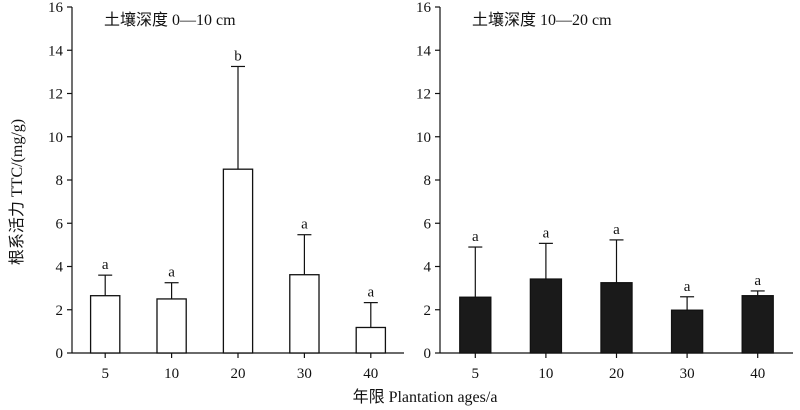 Image resolution: width=800 pixels, height=410 pixels. What do you see at coordinates (425, 397) in the screenshot?
I see `x-axis-title: 年限 Plantation ages/a` at bounding box center [425, 397].